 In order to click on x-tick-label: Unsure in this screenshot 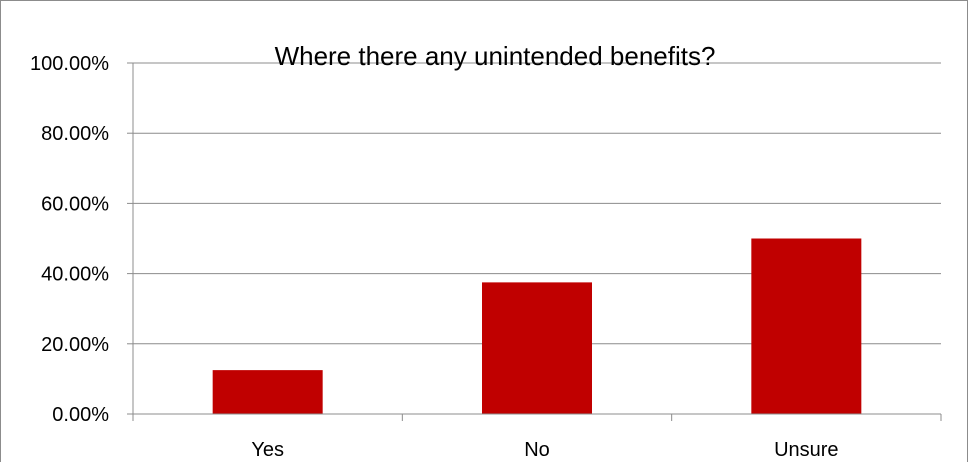, I will do `click(806, 450)`.